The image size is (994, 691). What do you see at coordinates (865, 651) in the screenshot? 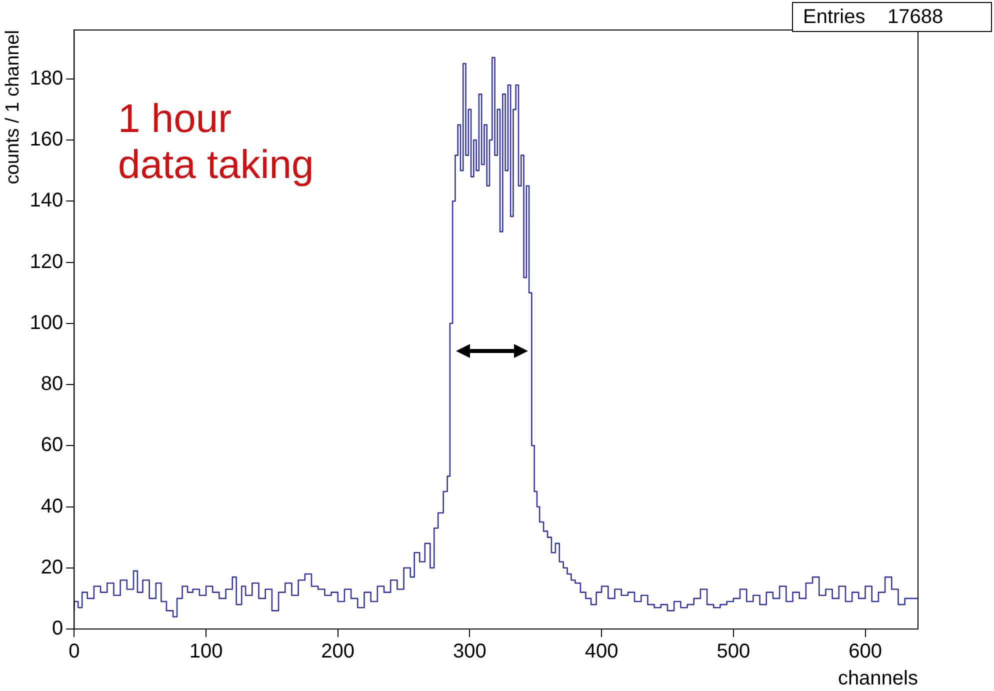
I see `x-tick-label: 600` at bounding box center [865, 651].